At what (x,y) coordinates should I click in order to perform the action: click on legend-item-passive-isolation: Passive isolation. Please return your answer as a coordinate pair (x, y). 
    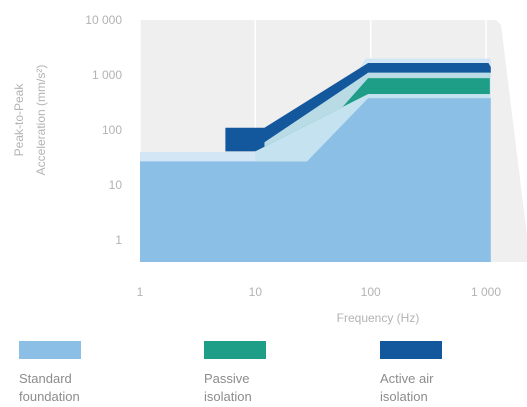
    Looking at the image, I should click on (259, 373).